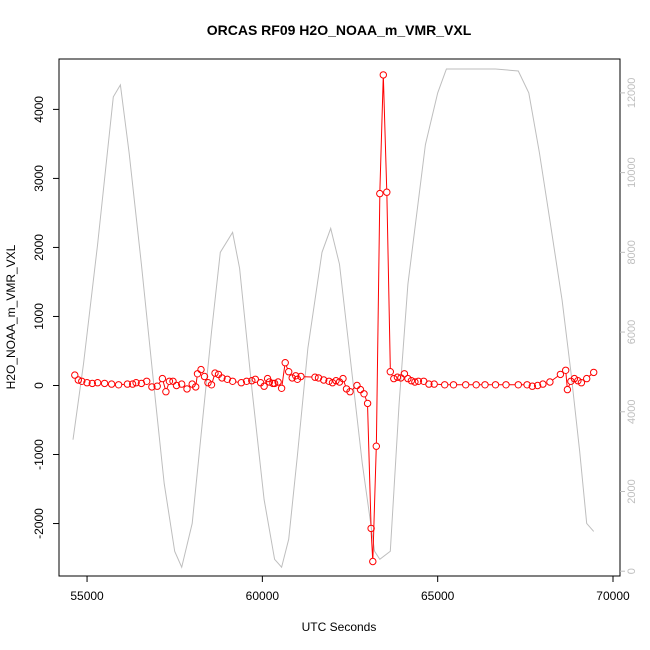 This screenshot has width=650, height=650. I want to click on y-tick-label-3: 1000, so click(39, 316).